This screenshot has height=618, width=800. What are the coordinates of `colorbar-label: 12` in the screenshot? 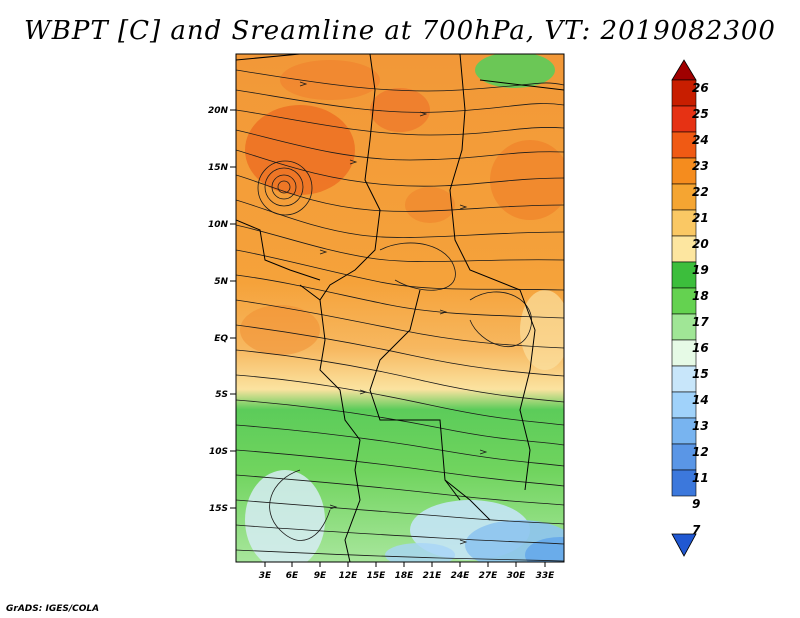 It's located at (700, 452).